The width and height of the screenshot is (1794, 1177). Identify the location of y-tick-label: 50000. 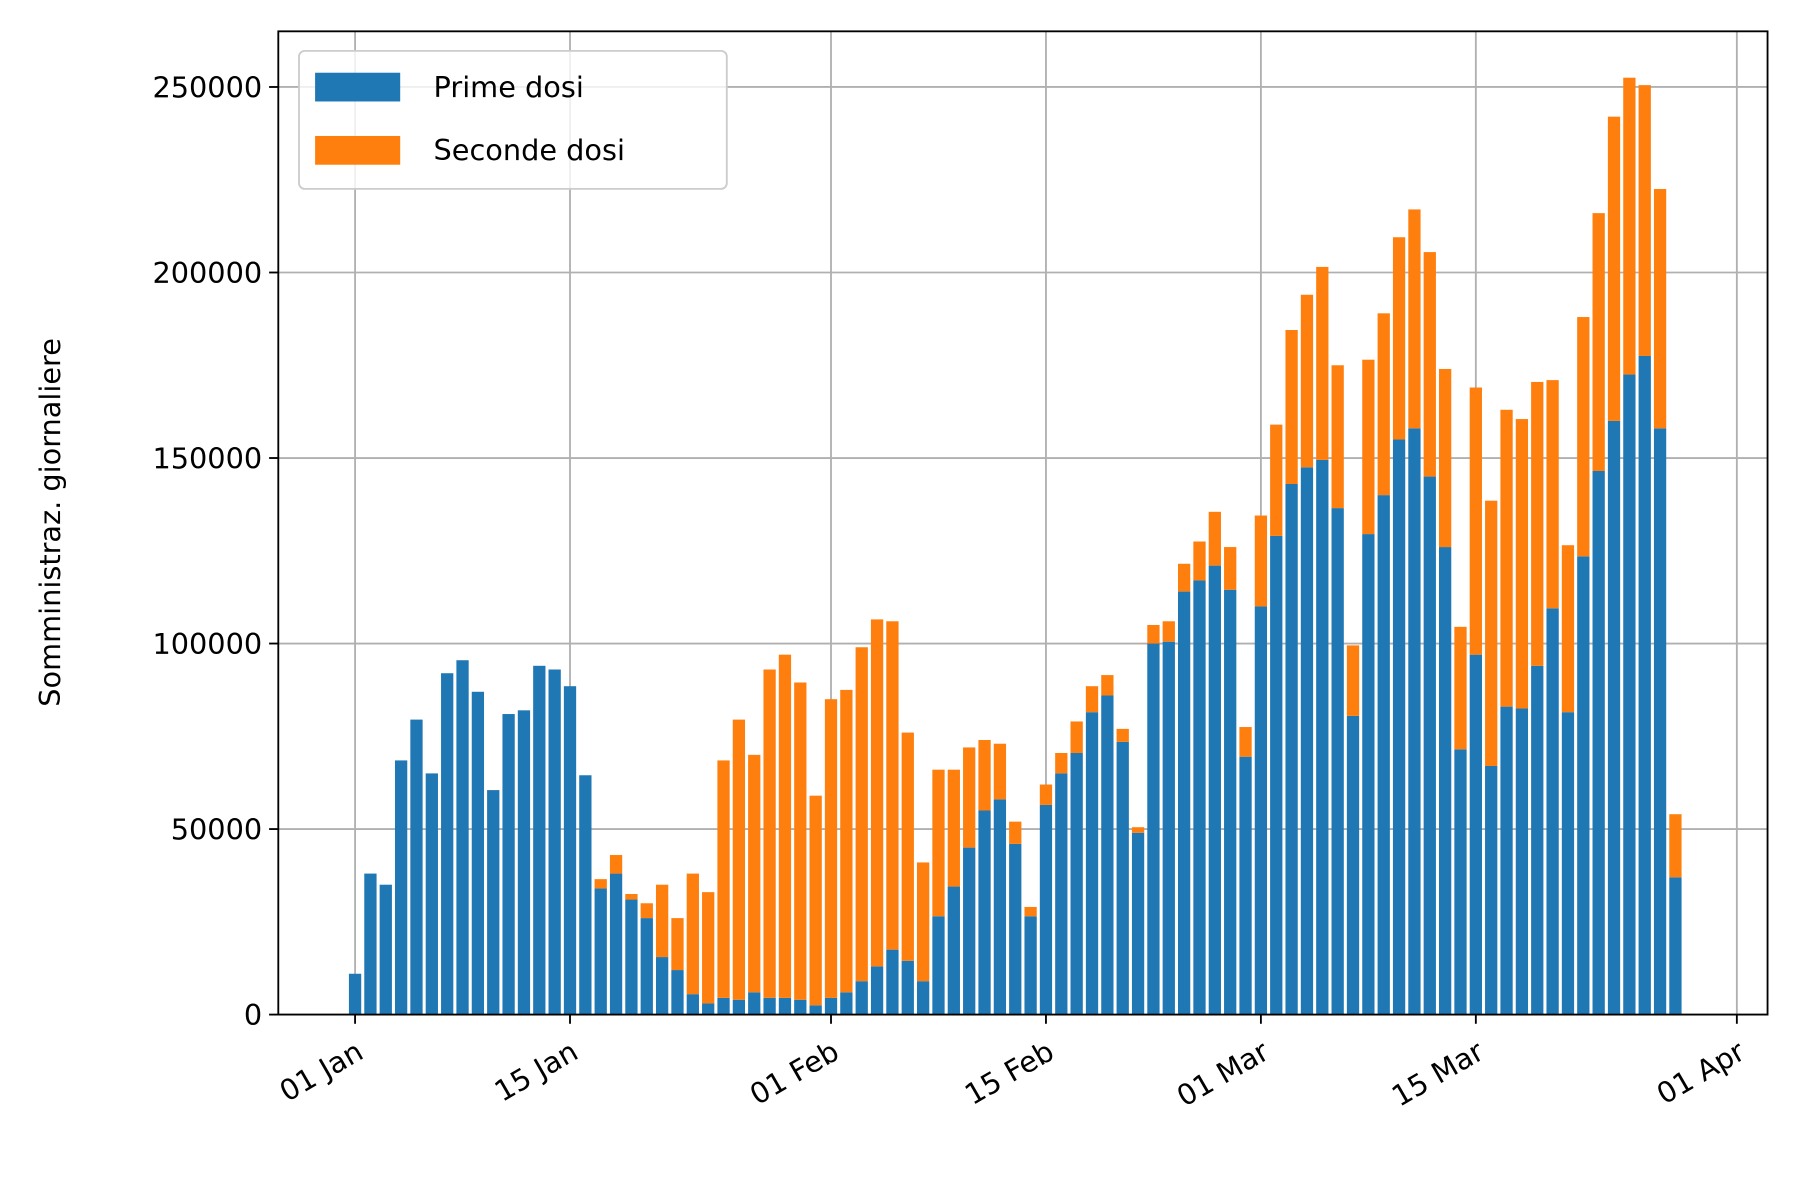
(216, 829).